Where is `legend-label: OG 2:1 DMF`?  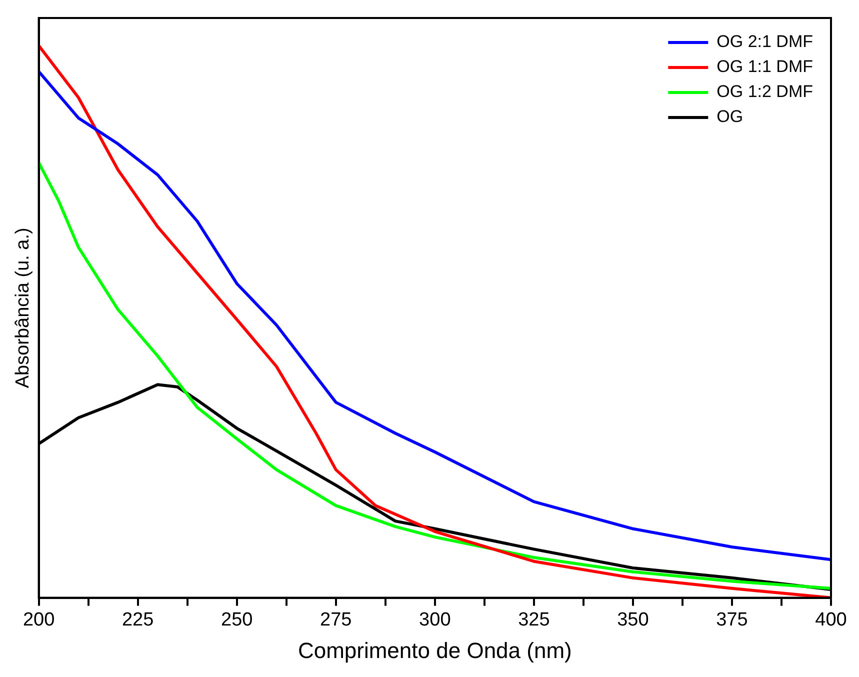 legend-label: OG 2:1 DMF is located at coordinates (765, 42).